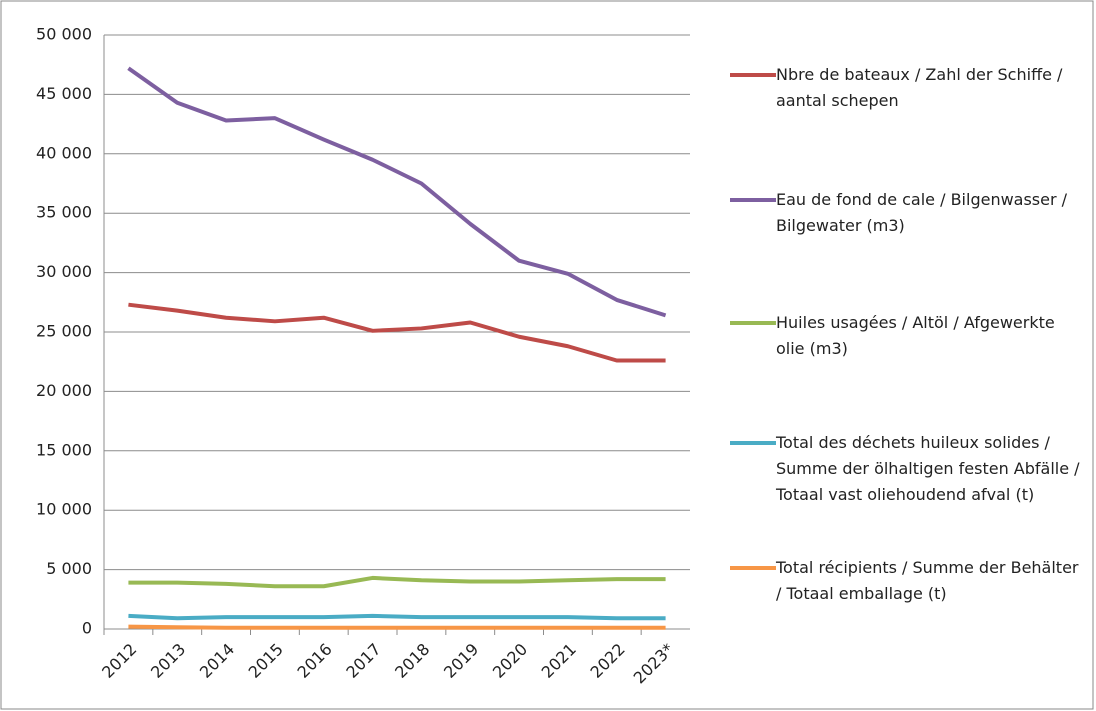  Describe the element at coordinates (510, 661) in the screenshot. I see `x-tick-label: 2020` at that location.